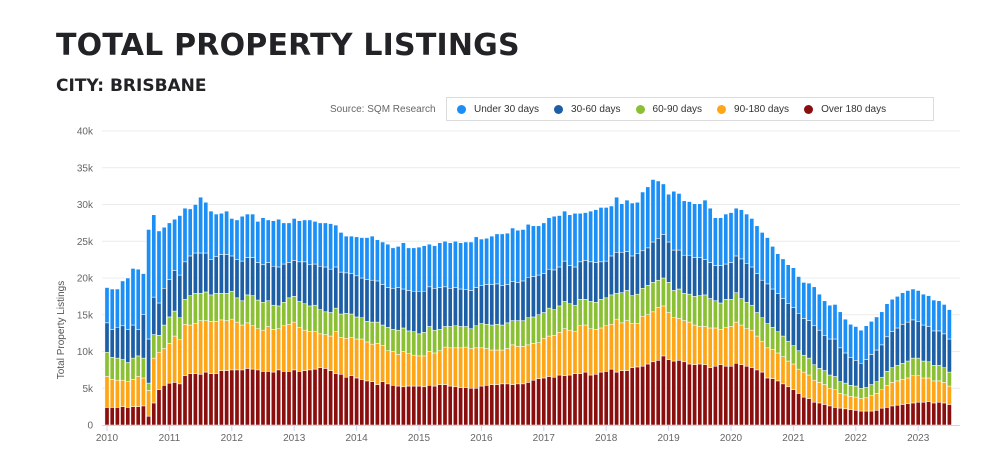 This screenshot has width=991, height=455. I want to click on legend-item-under-30: Under 30 days, so click(498, 109).